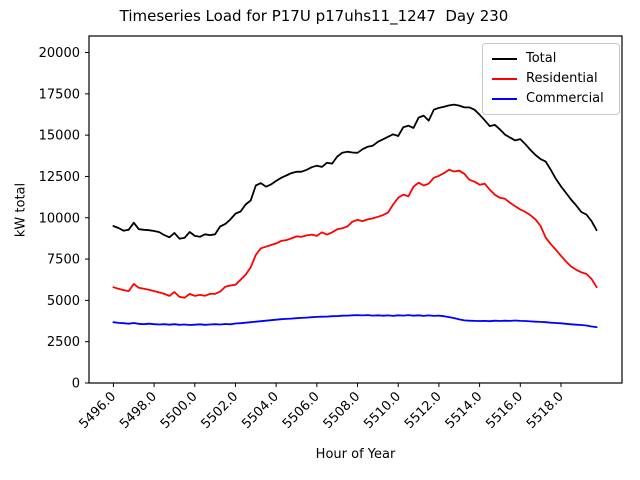 The height and width of the screenshot is (480, 640). I want to click on legend-label-residential: Residential, so click(562, 78).